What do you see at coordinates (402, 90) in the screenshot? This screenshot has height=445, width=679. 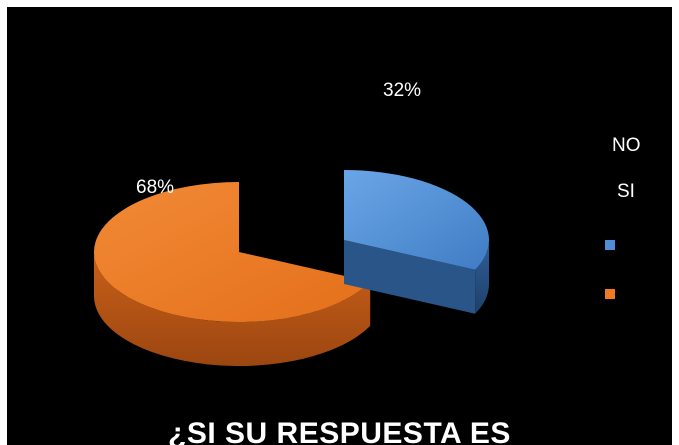 I see `data-label-no: 32%` at bounding box center [402, 90].